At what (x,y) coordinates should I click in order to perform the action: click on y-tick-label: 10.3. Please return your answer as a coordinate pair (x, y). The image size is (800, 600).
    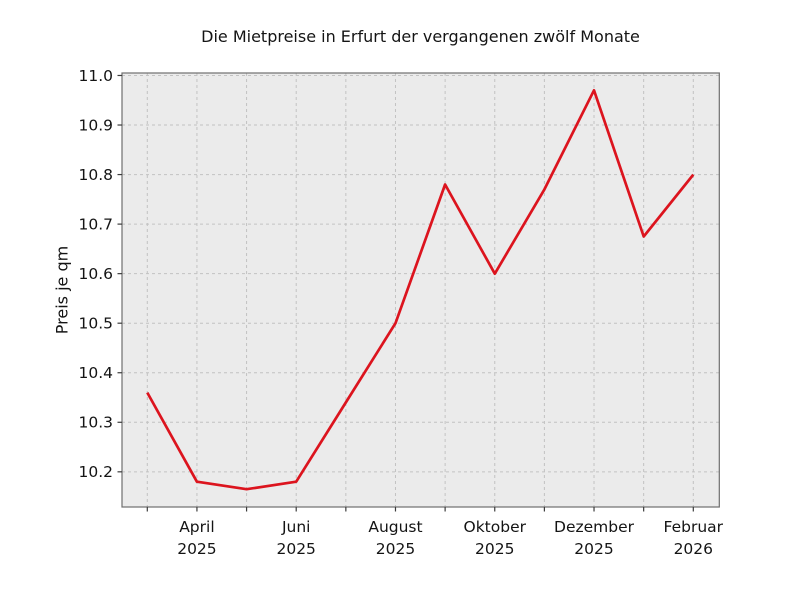
    Looking at the image, I should click on (95, 423).